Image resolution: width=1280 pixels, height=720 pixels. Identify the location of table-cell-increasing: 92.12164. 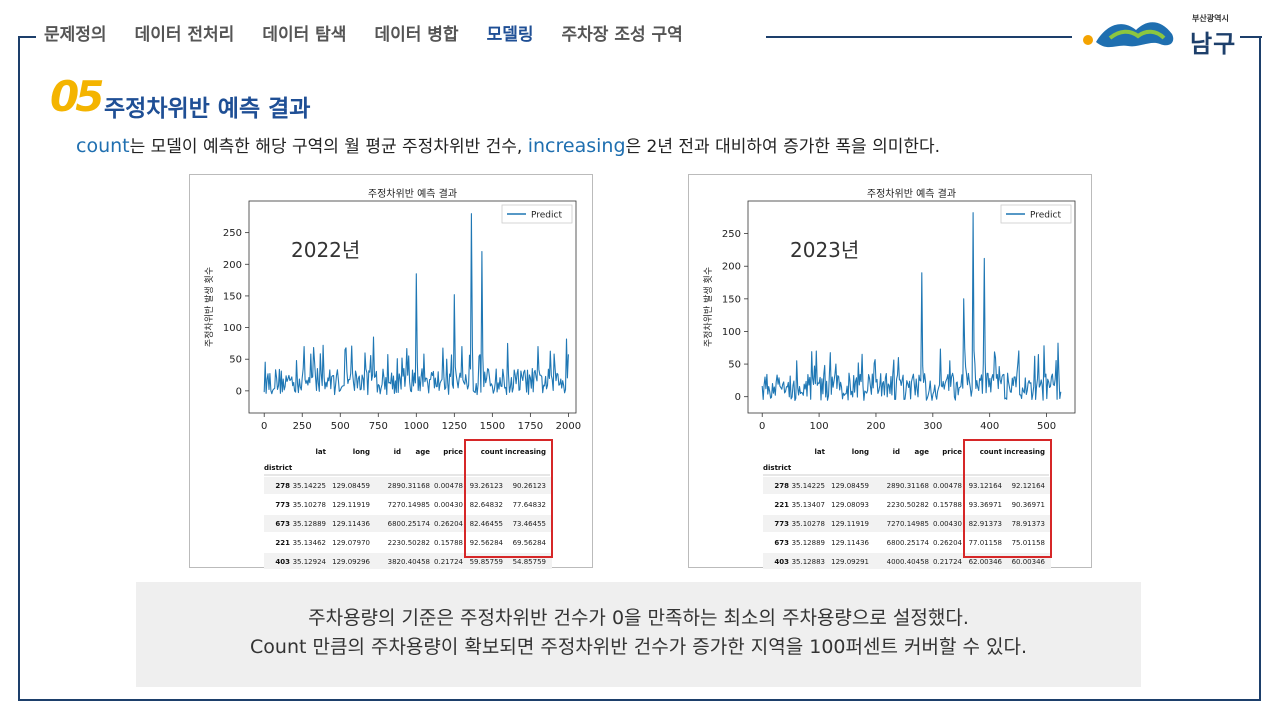
(1029, 486).